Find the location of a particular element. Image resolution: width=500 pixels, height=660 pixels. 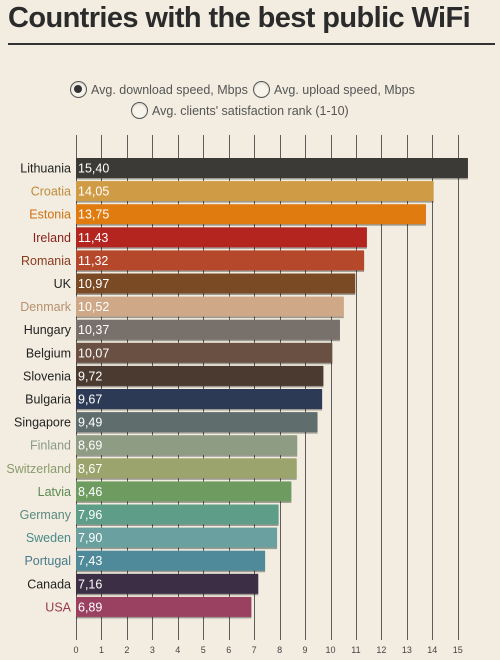

x-tick-label: 2 is located at coordinates (126, 650).